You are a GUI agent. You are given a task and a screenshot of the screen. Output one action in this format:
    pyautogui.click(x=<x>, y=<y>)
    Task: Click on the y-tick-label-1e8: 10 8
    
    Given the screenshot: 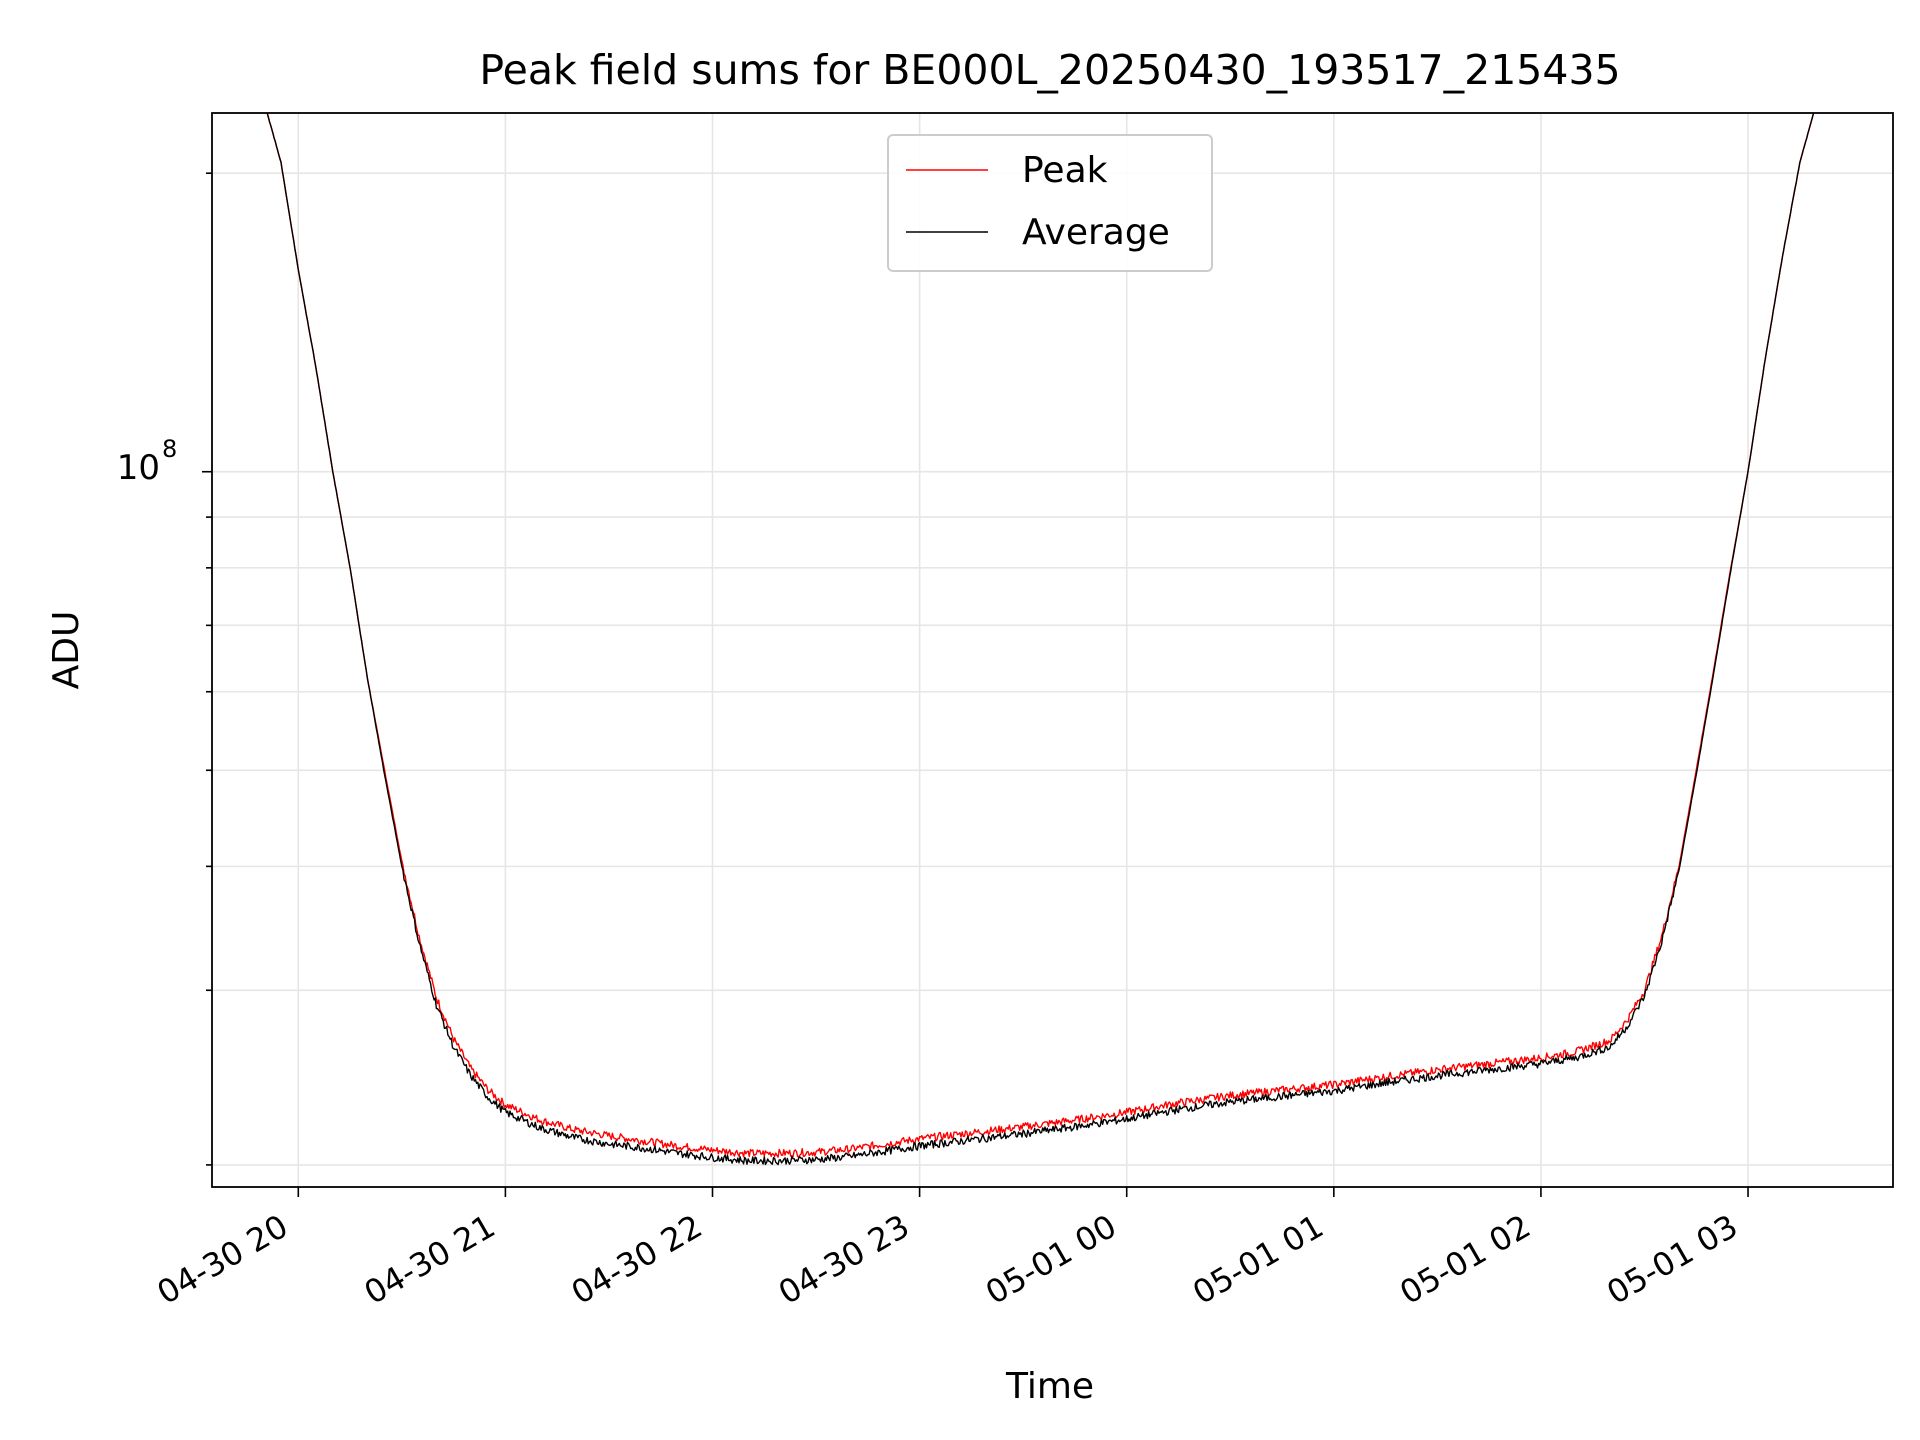 What is the action you would take?
    pyautogui.click(x=147, y=461)
    